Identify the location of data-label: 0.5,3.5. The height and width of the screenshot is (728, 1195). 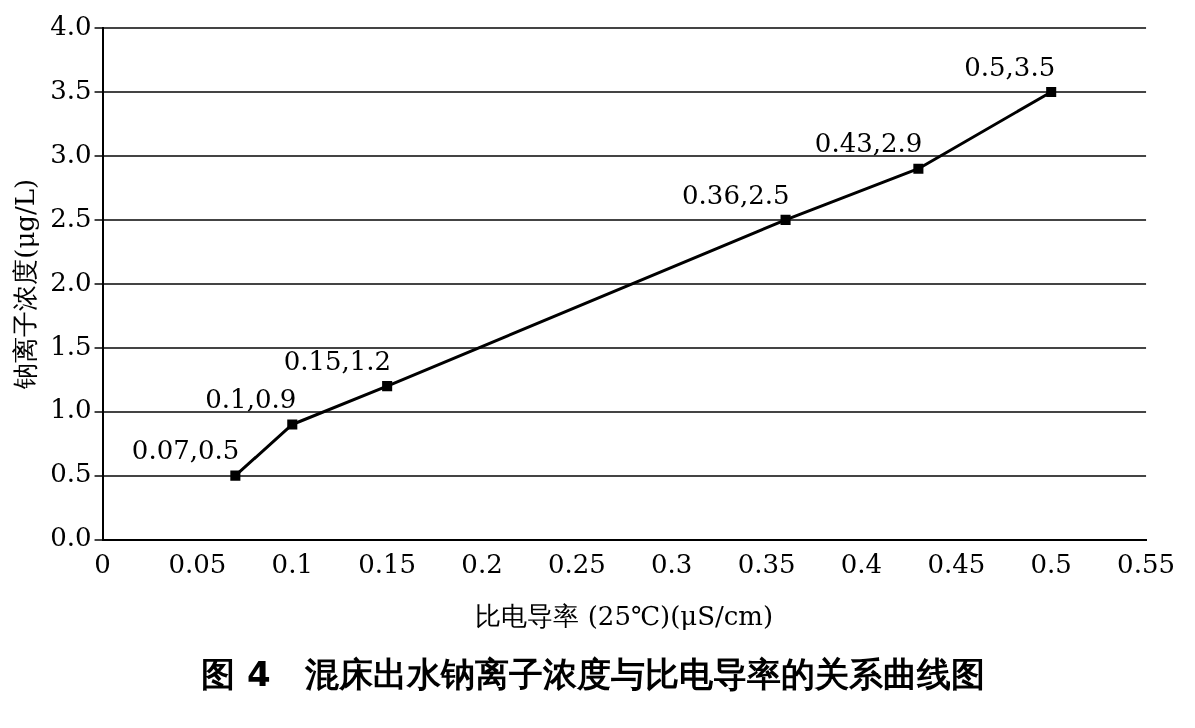
(1010, 66).